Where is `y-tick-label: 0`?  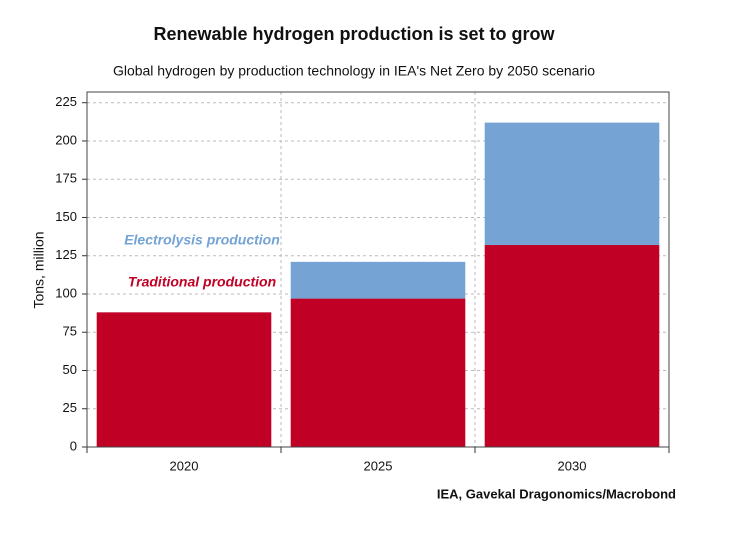
y-tick-label: 0 is located at coordinates (73, 445).